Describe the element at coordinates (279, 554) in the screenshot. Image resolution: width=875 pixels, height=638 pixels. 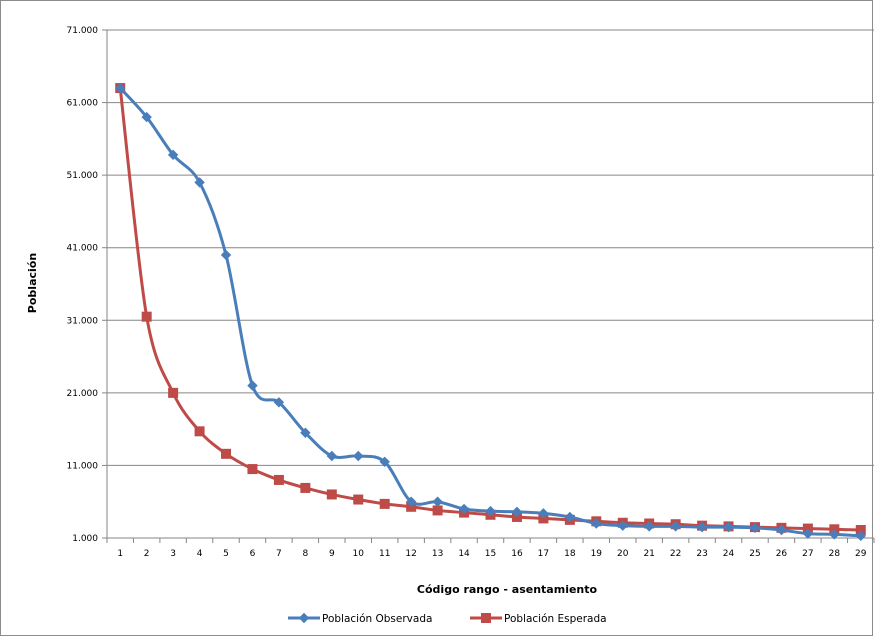
I see `x-tick-label: 7` at that location.